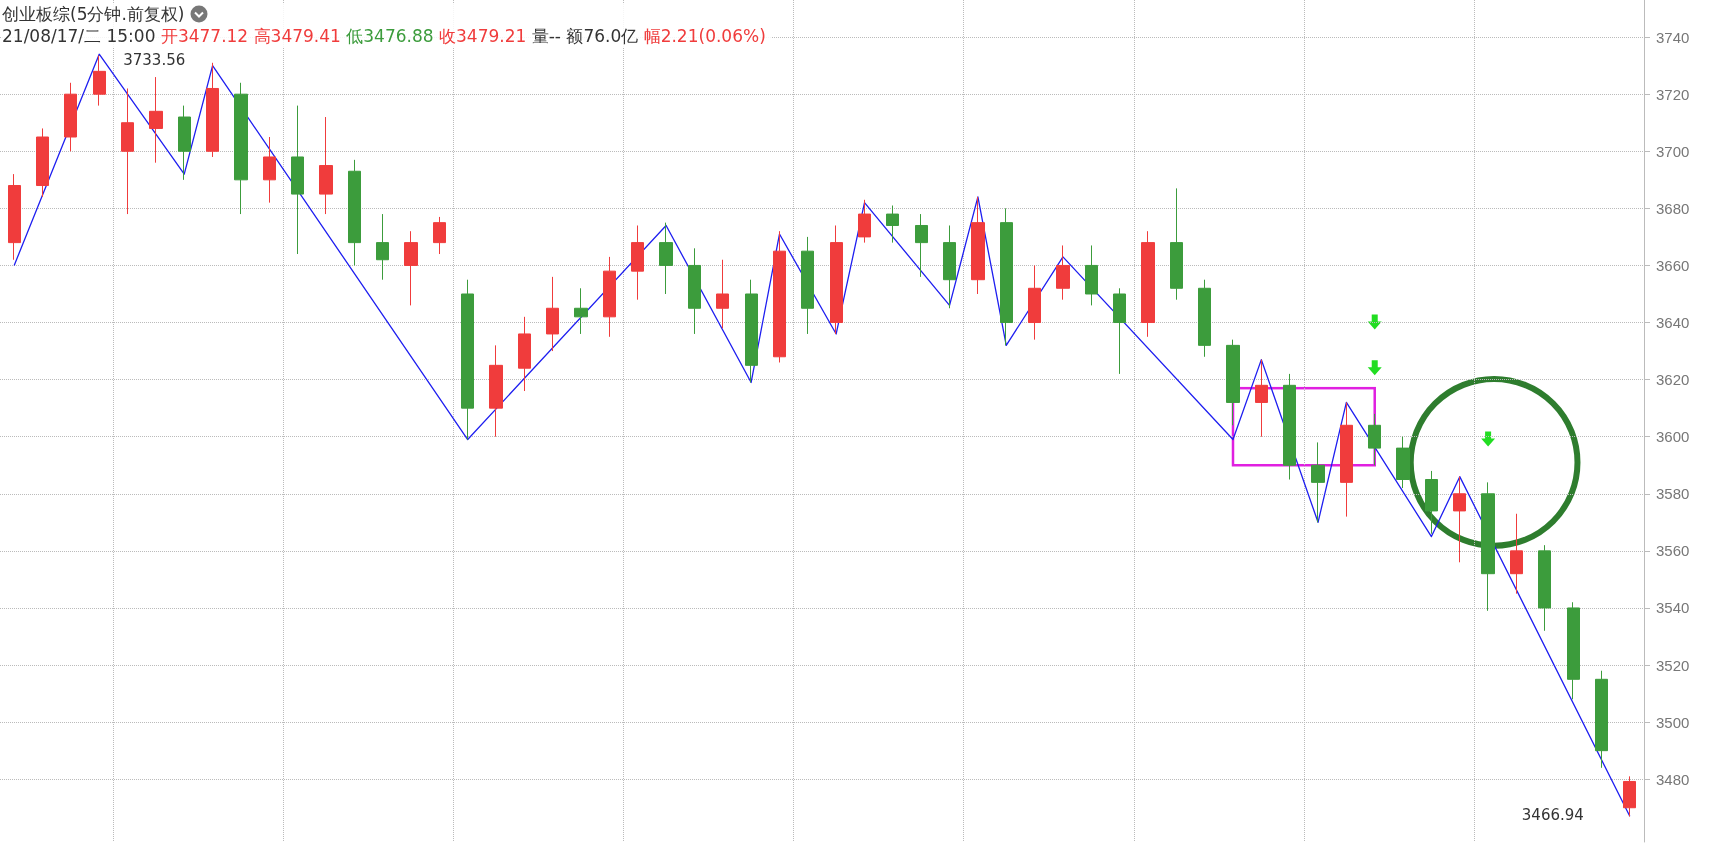 This screenshot has width=1714, height=850. I want to click on annotation: 3466.94, so click(1552, 815).